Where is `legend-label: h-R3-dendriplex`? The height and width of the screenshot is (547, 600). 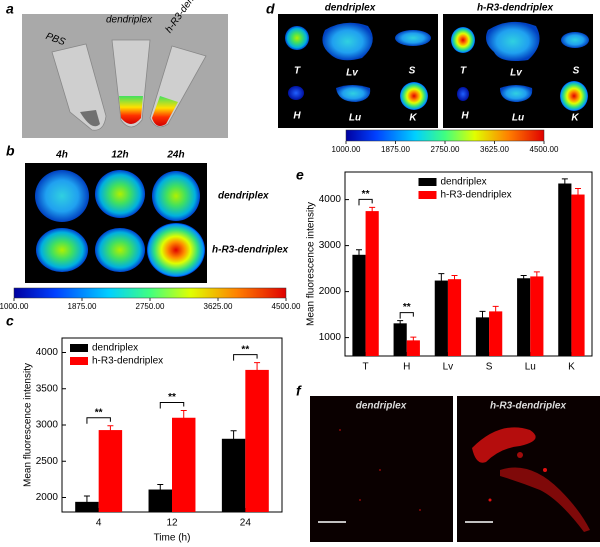 legend-label: h-R3-dendriplex is located at coordinates (127, 361).